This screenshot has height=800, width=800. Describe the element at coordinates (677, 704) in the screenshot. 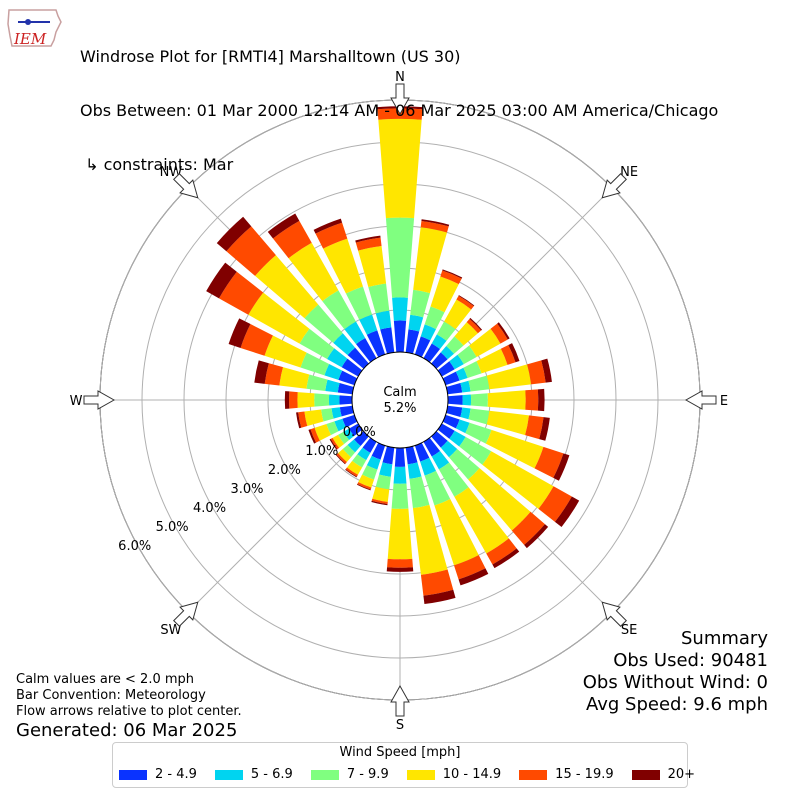

I see `summary-avg-speed: Avg Speed: 9.6 mph` at that location.